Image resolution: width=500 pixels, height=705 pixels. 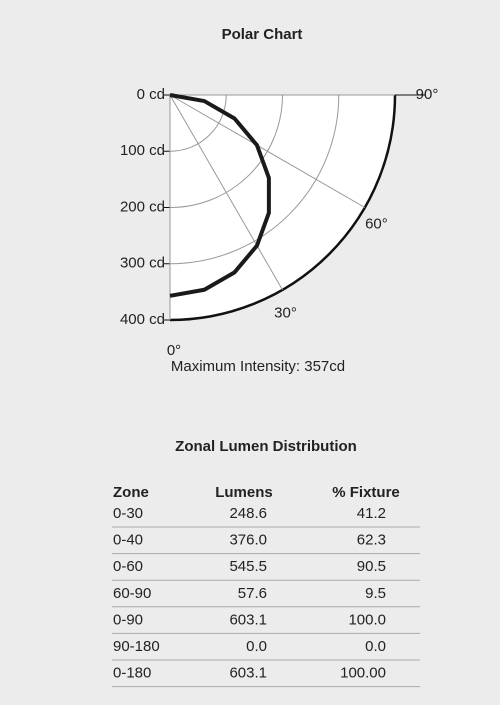 What do you see at coordinates (142, 150) in the screenshot?
I see `r-tick-label: 100 cd` at bounding box center [142, 150].